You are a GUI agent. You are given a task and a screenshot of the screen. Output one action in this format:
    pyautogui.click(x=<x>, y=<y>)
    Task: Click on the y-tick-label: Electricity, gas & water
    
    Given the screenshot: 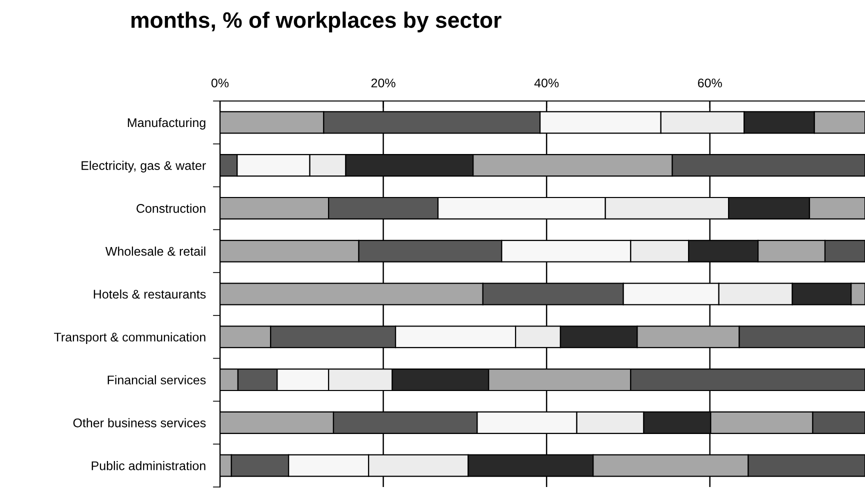 What is the action you would take?
    pyautogui.click(x=144, y=166)
    